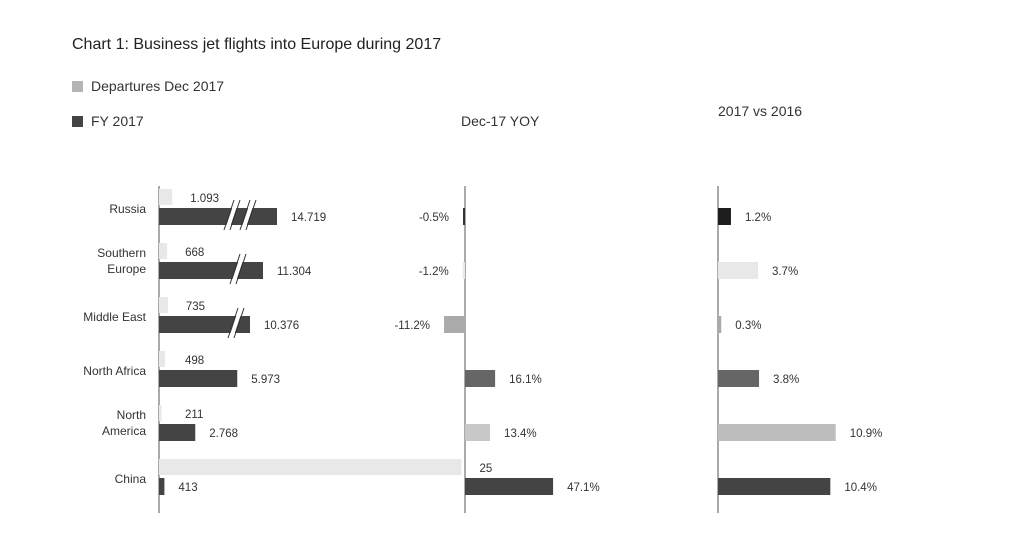  I want to click on bar-dec2017-russia, so click(166, 197).